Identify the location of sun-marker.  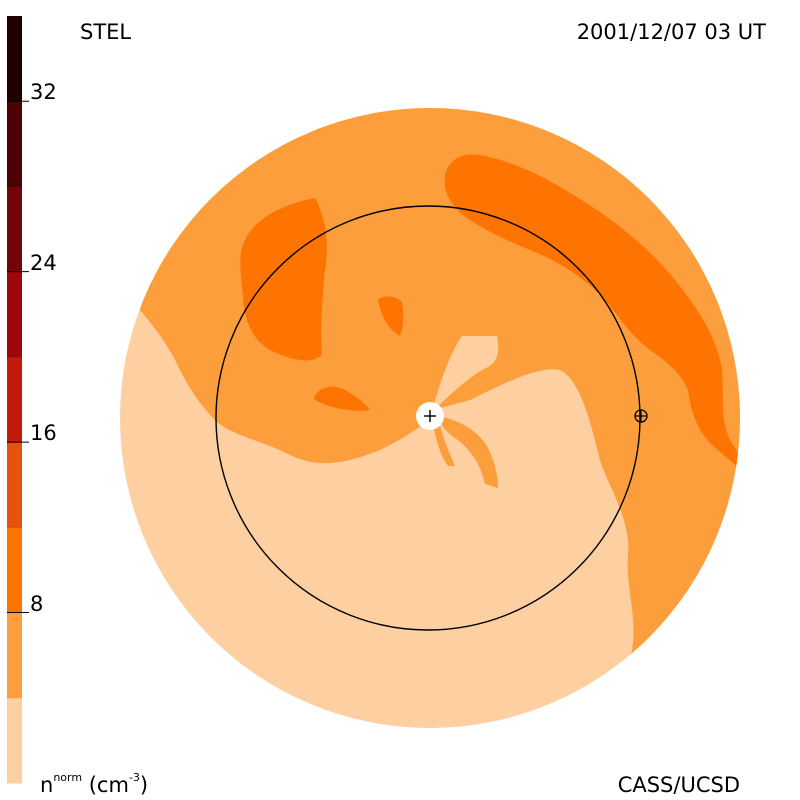
(430, 416).